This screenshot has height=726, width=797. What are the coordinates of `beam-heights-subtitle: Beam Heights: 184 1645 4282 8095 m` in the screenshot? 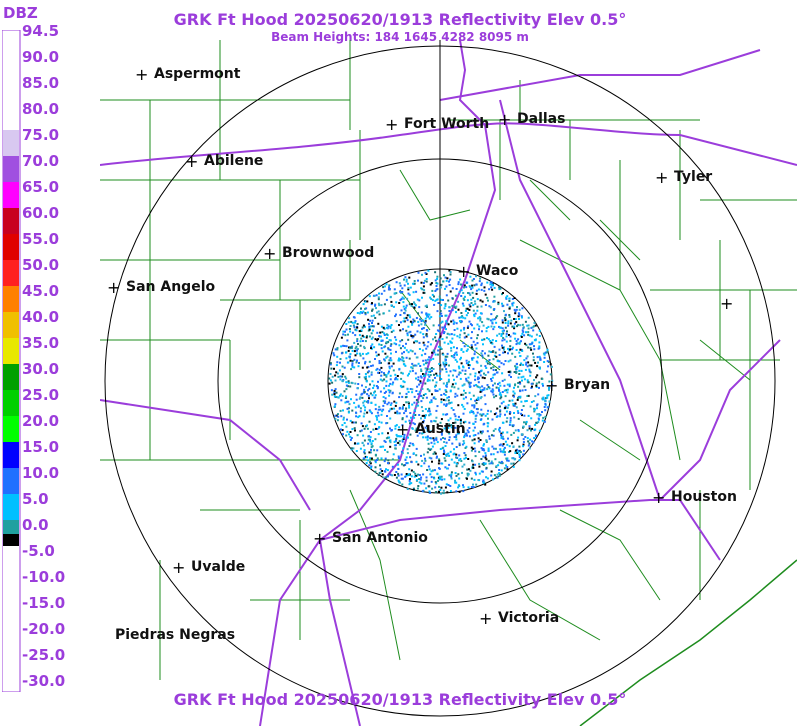 It's located at (400, 37).